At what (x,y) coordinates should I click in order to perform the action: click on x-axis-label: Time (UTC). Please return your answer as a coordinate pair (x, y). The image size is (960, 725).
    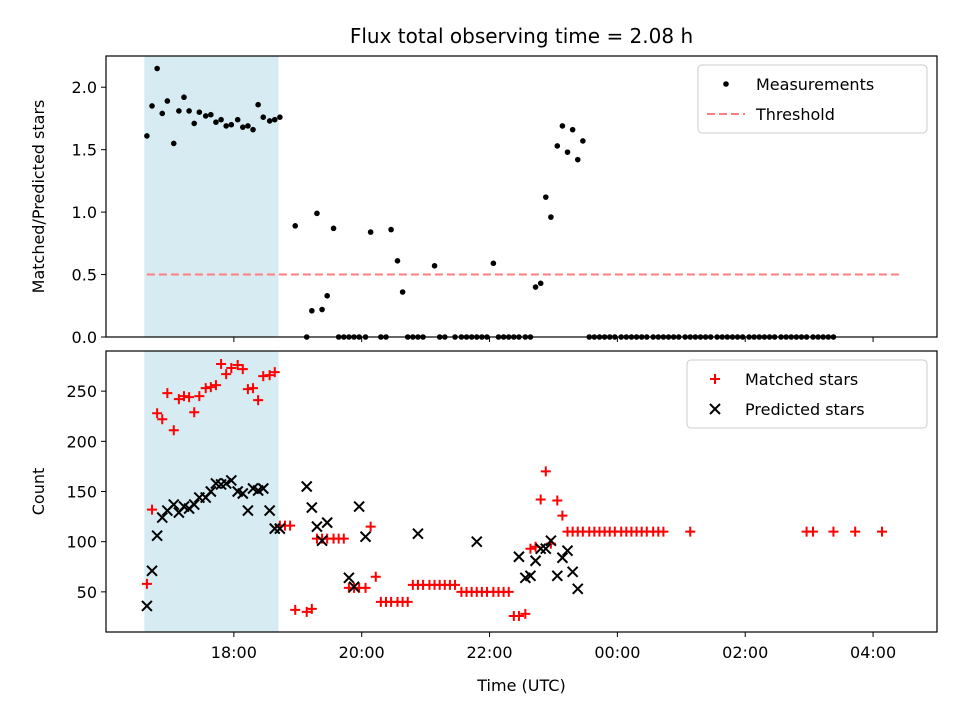
    Looking at the image, I should click on (520, 685).